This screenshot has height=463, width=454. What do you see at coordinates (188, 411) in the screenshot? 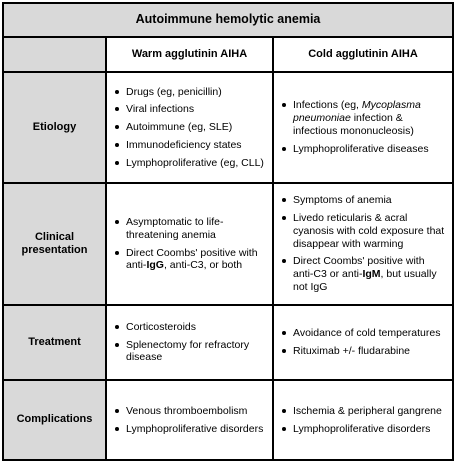
I see `list-item: Venous thromboembolism` at bounding box center [188, 411].